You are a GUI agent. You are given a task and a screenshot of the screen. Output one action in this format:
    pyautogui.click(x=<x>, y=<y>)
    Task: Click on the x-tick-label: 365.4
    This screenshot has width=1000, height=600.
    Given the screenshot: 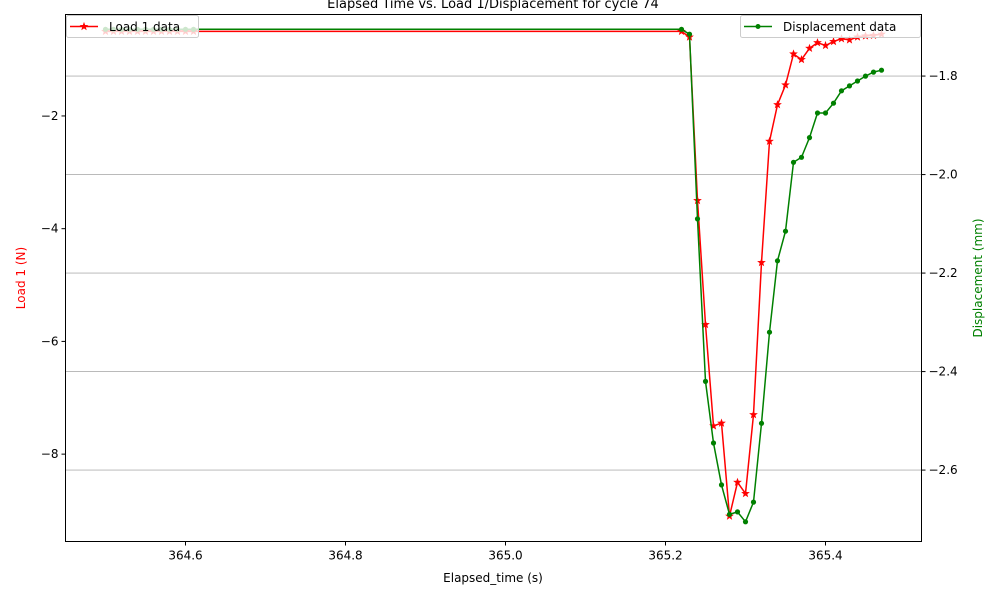 What is the action you would take?
    pyautogui.click(x=825, y=556)
    